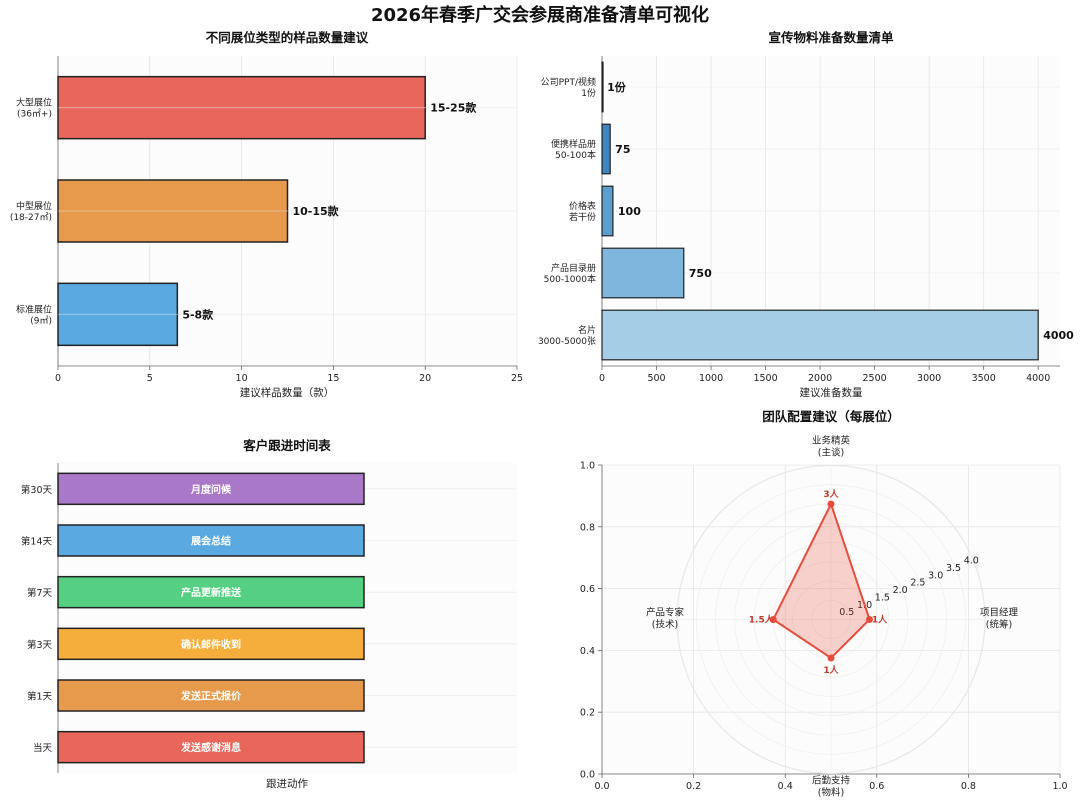 The image size is (1080, 805). I want to click on material-label: 若干份, so click(582, 217).